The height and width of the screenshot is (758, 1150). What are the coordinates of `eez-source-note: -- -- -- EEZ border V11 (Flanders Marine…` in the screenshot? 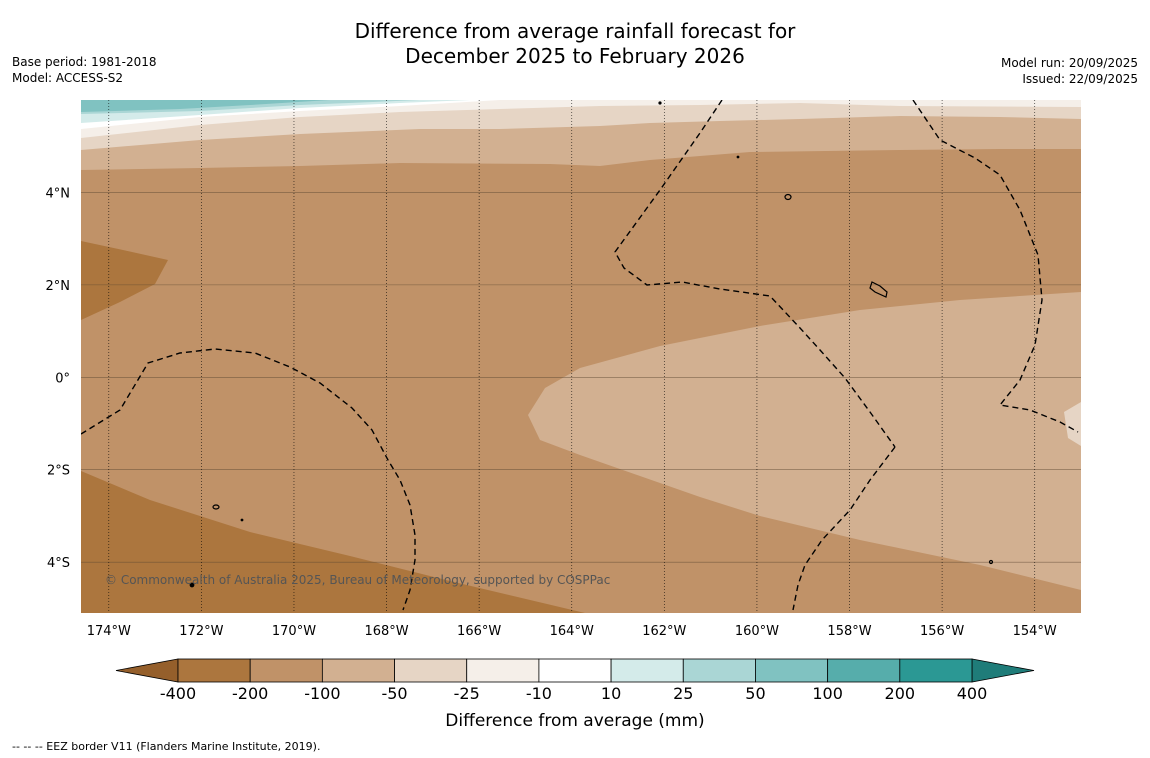 It's located at (166, 746).